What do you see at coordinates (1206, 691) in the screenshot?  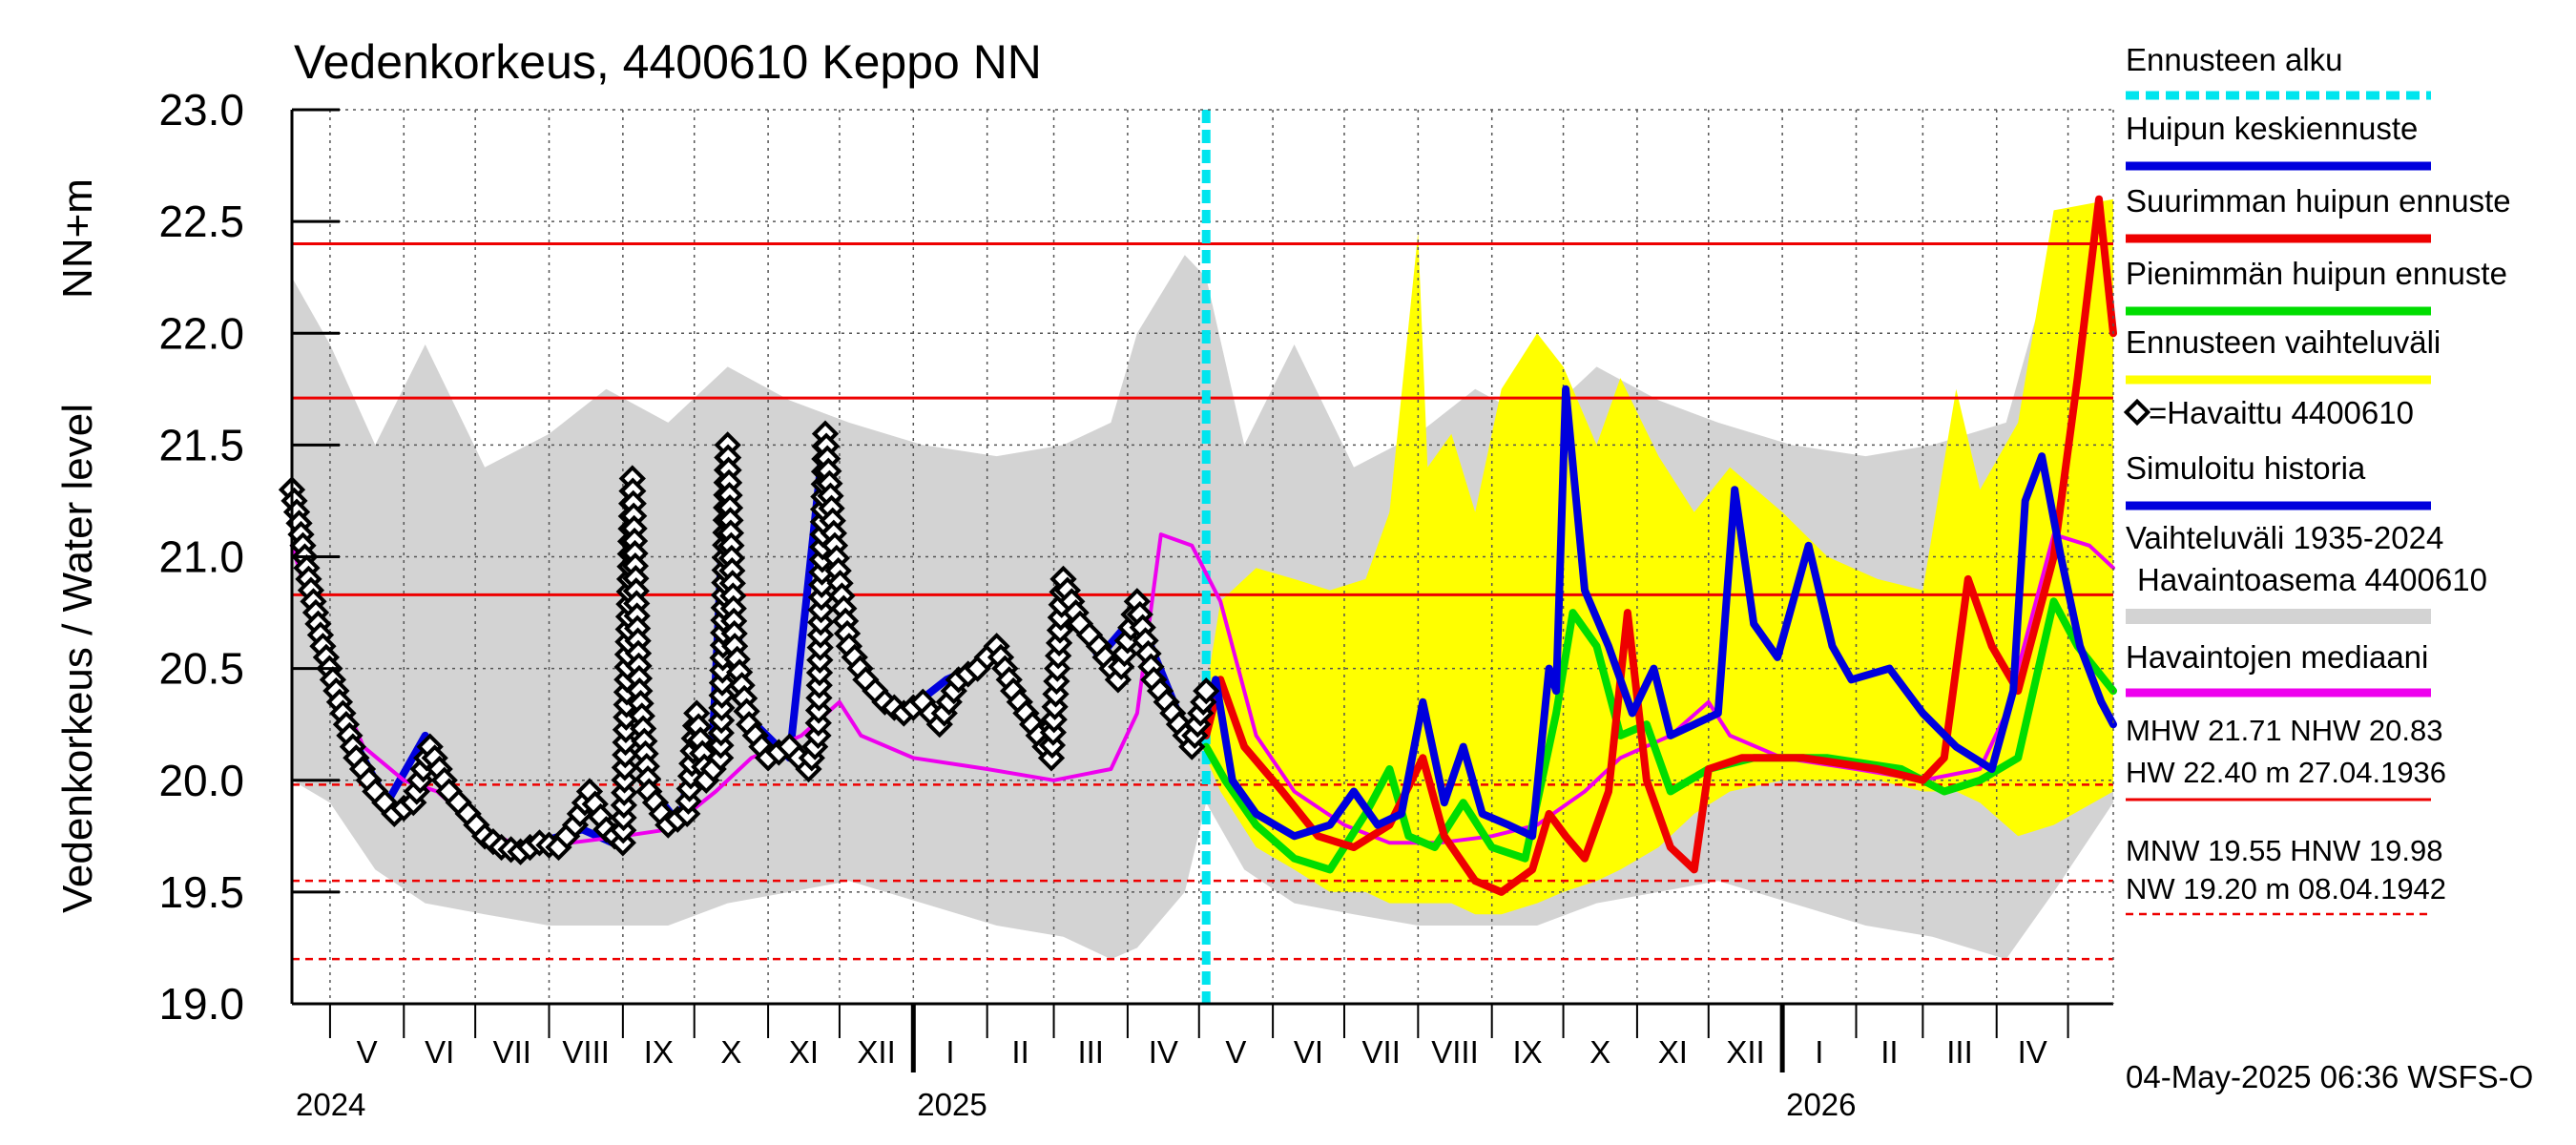 I see `observation-marker` at bounding box center [1206, 691].